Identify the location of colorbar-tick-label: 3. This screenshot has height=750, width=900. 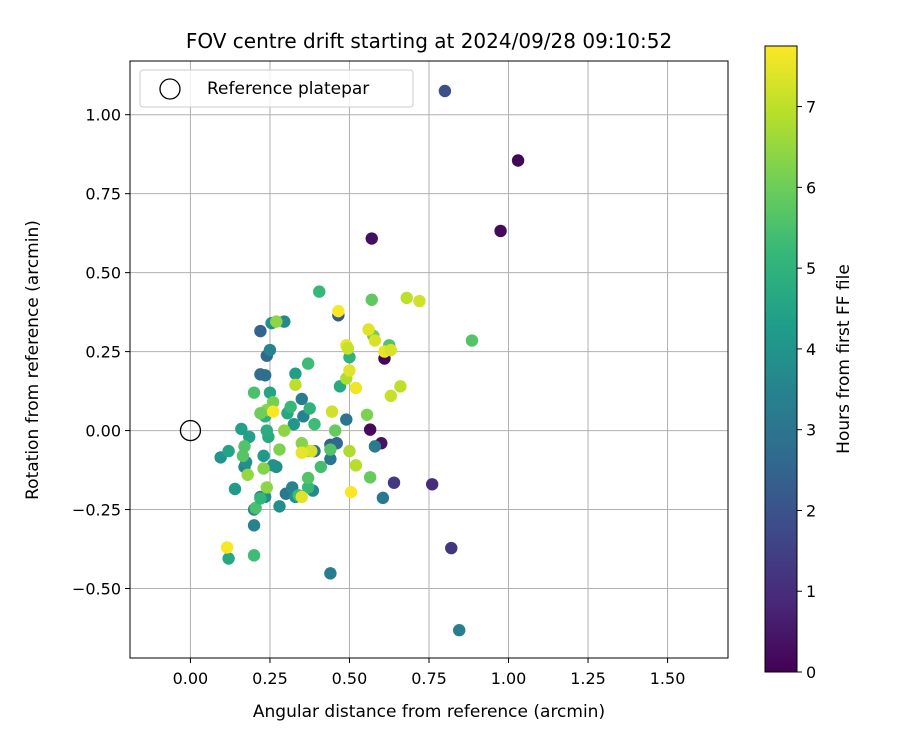
(811, 430).